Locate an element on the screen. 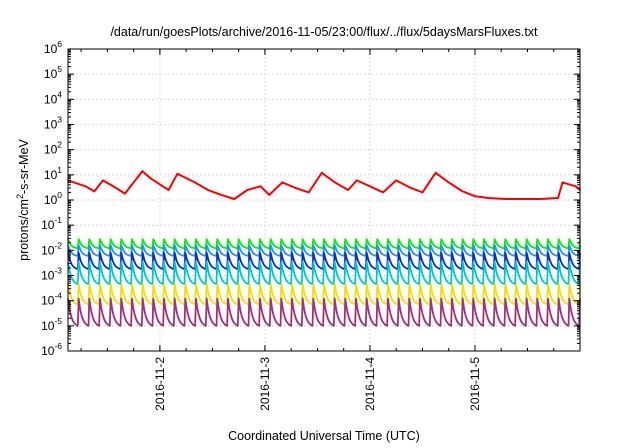 The height and width of the screenshot is (448, 640). y-axis-label: protons/cm2-s-sr-MeV is located at coordinates (23, 199).